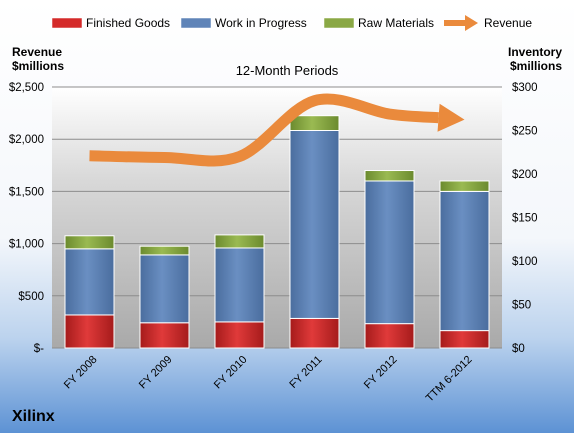 The width and height of the screenshot is (574, 433). What do you see at coordinates (451, 117) in the screenshot?
I see `revenue-arrowhead` at bounding box center [451, 117].